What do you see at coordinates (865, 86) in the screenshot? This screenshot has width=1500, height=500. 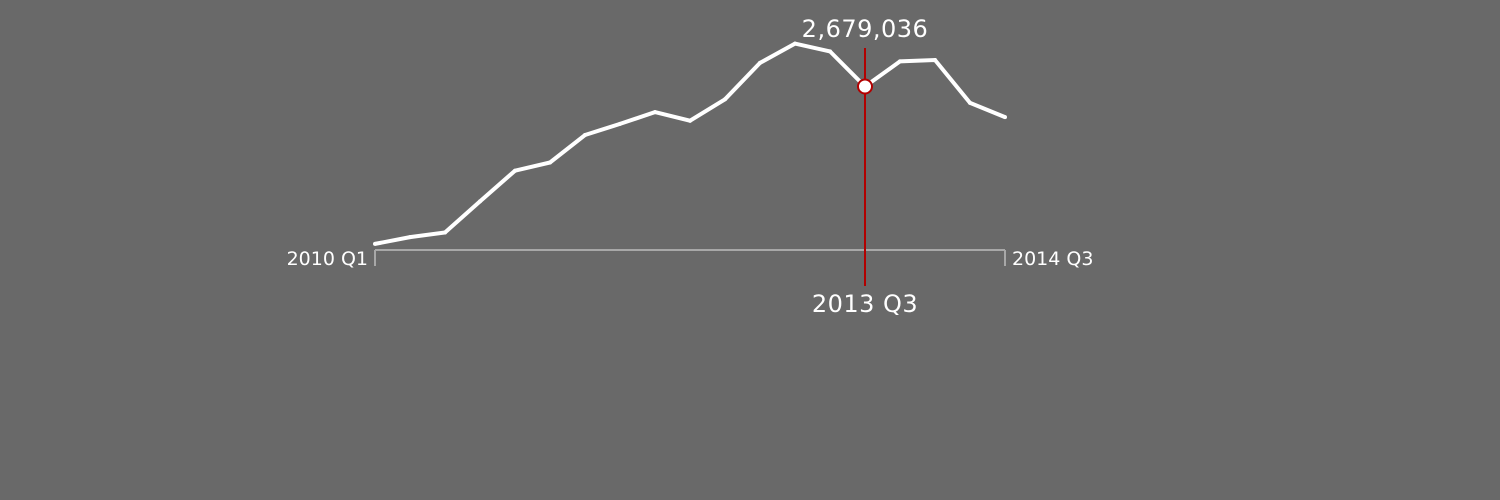 I see `highlight-data-point` at bounding box center [865, 86].